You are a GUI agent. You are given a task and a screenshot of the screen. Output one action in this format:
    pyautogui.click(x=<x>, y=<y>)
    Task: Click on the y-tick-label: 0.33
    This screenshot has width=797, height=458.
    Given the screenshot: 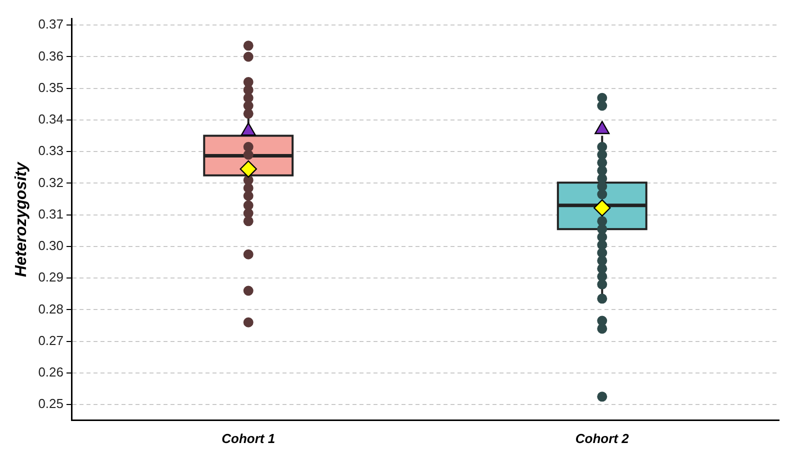 What is the action you would take?
    pyautogui.click(x=51, y=150)
    